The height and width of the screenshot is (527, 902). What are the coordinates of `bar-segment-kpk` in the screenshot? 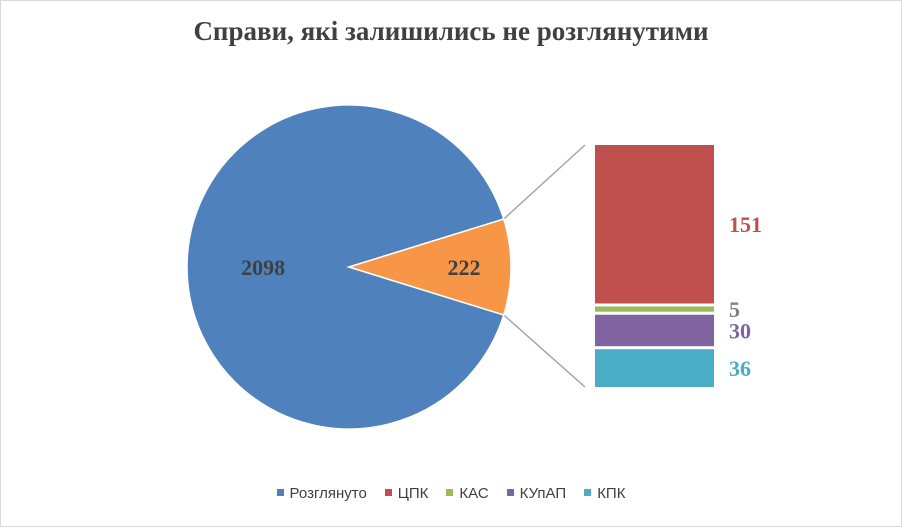 It's located at (654, 368).